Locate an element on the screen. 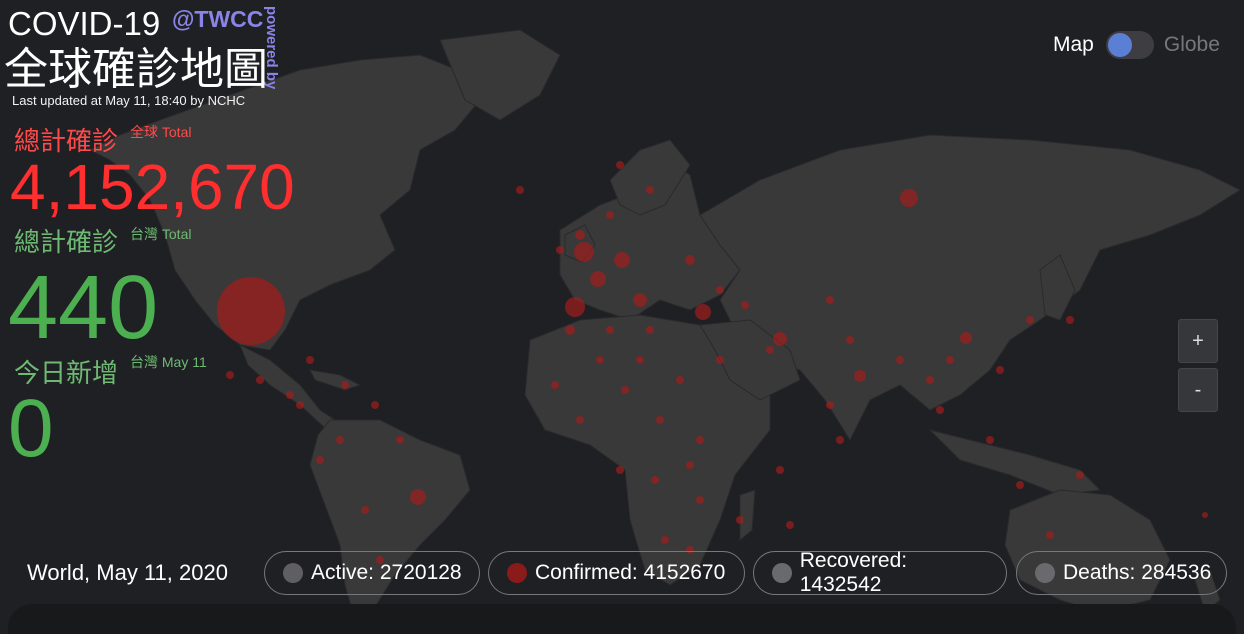 The height and width of the screenshot is (634, 1244). map-view-label: Map is located at coordinates (1073, 44).